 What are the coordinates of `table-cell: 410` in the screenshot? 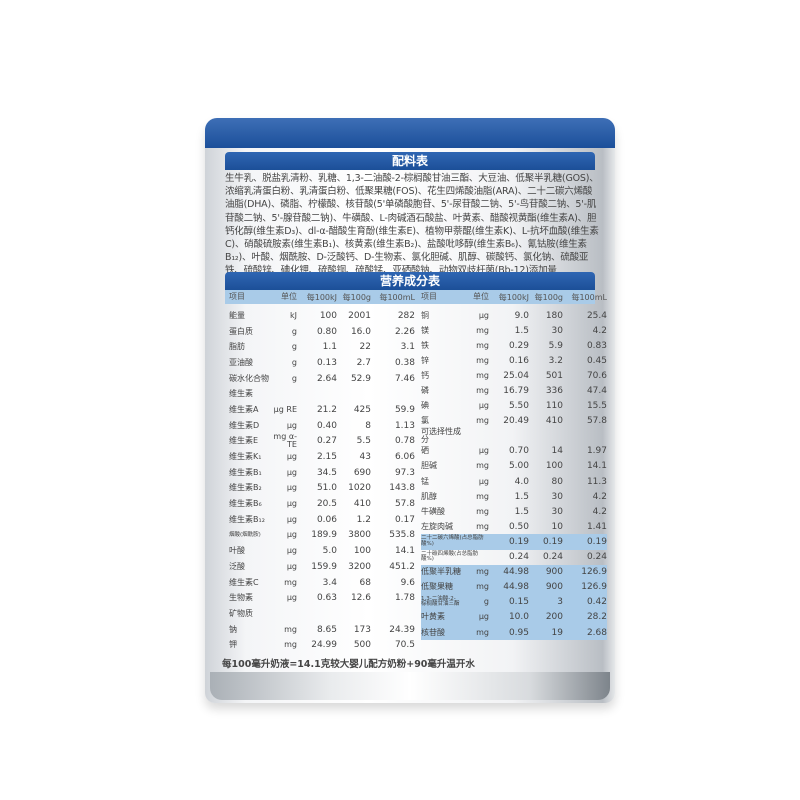 It's located at (554, 421).